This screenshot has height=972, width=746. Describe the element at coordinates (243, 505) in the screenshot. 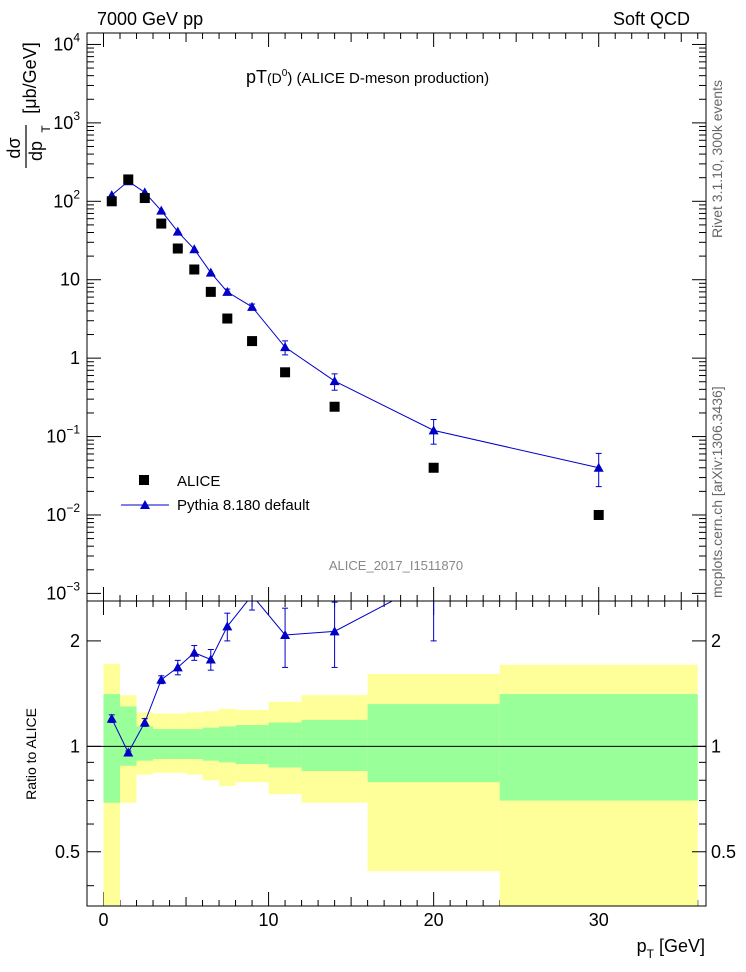

I see `legend-mc-label: Pythia 8.180 default` at that location.